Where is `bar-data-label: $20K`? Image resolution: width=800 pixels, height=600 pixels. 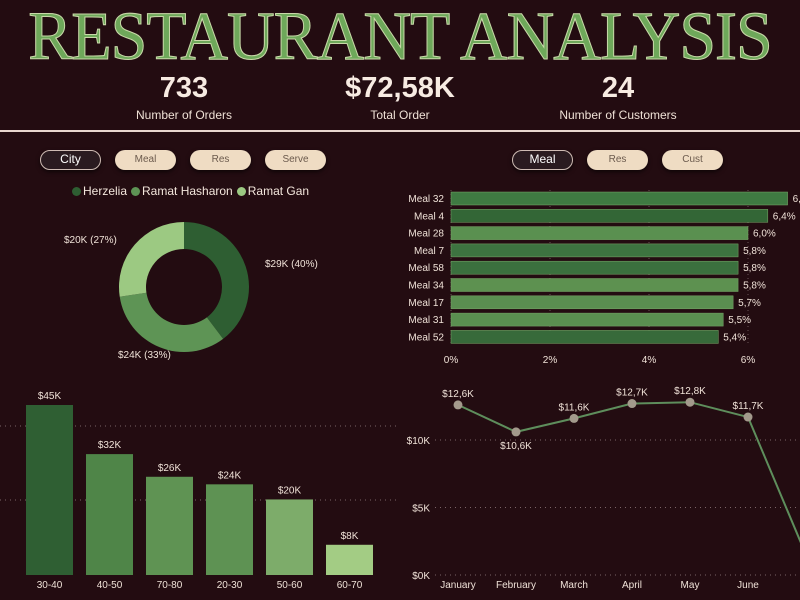 bar-data-label: $20K is located at coordinates (290, 490).